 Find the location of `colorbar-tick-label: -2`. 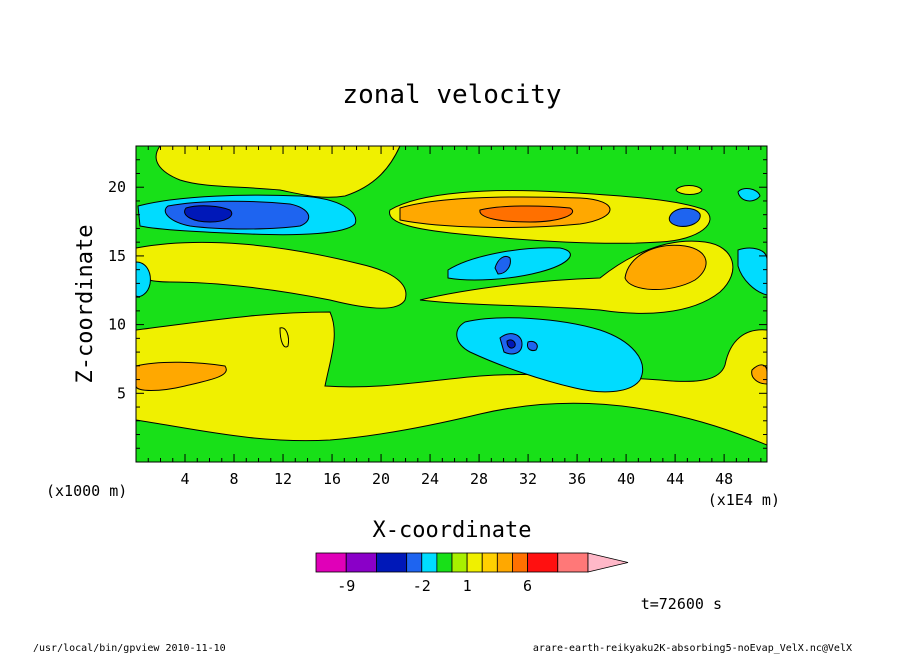

colorbar-tick-label: -2 is located at coordinates (422, 586).